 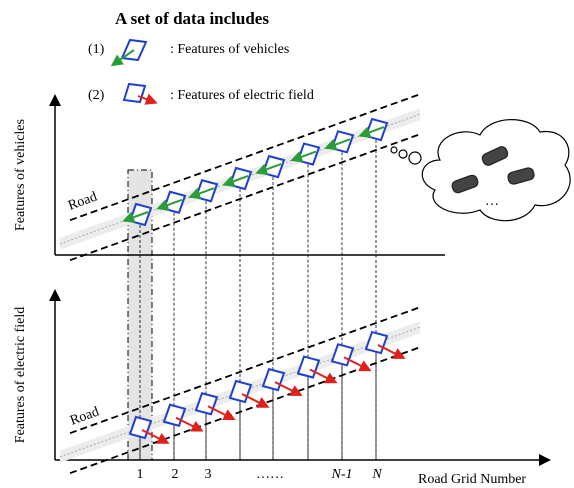 What do you see at coordinates (96, 95) in the screenshot?
I see `legend-index: (2)` at bounding box center [96, 95].